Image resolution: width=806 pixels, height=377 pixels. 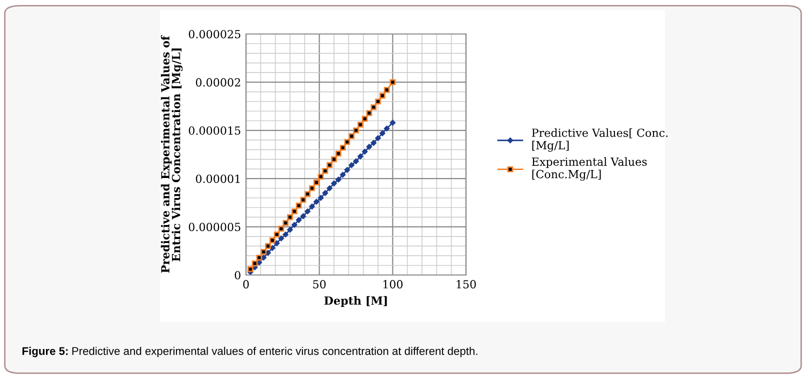 What do you see at coordinates (214, 34) in the screenshot?
I see `y-tick-label: 0.000025` at bounding box center [214, 34].